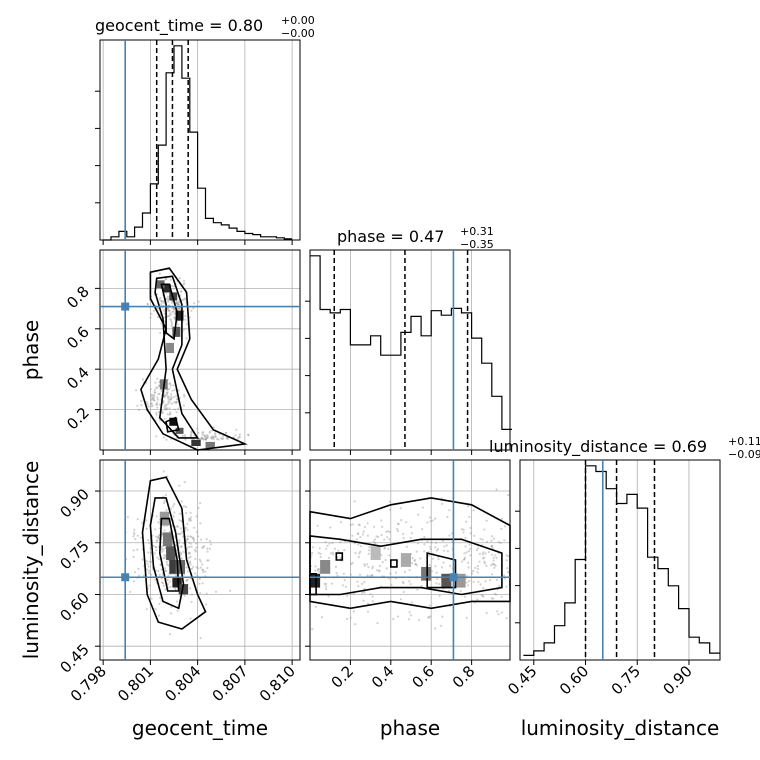  I want to click on tick-label: 0.2, so click(78, 419).